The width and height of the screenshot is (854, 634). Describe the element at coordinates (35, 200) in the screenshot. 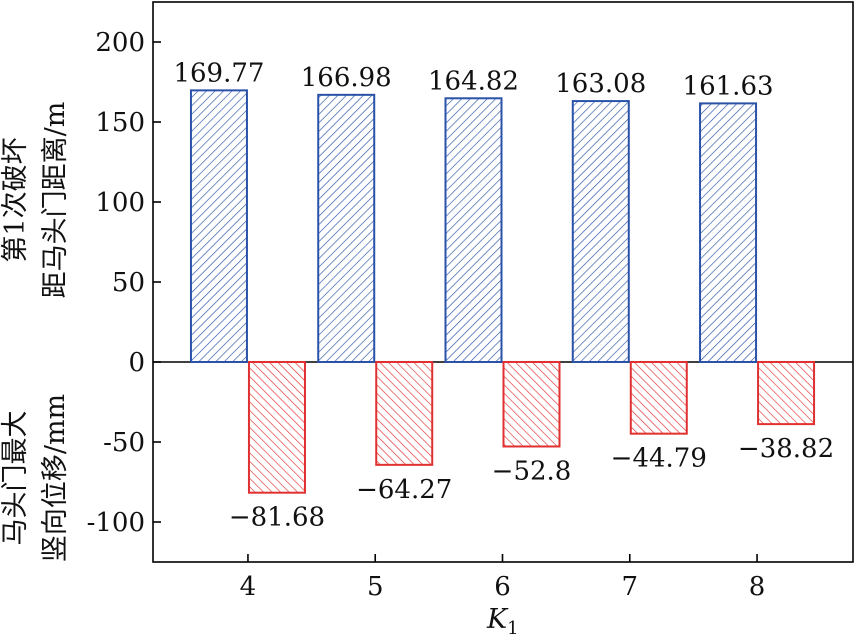

I see `y-axis-title-upper: 第1次破坏 距马头门距离/m` at that location.